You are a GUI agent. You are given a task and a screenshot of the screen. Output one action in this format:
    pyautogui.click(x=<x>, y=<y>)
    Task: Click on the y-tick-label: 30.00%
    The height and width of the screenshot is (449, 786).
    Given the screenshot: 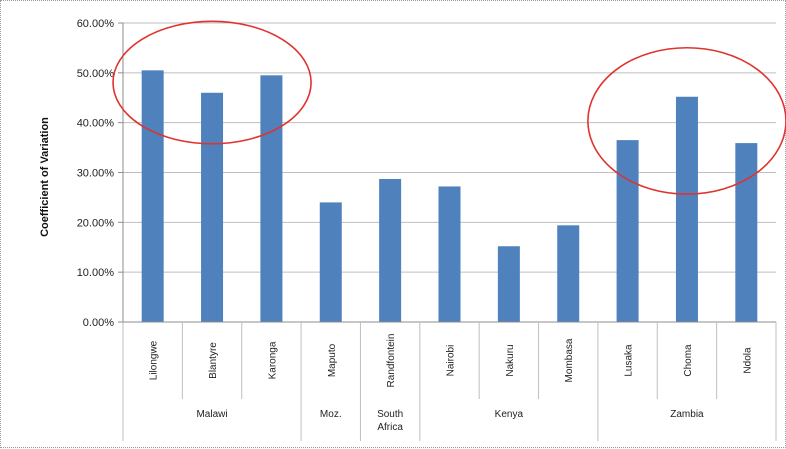 What is the action you would take?
    pyautogui.click(x=96, y=174)
    